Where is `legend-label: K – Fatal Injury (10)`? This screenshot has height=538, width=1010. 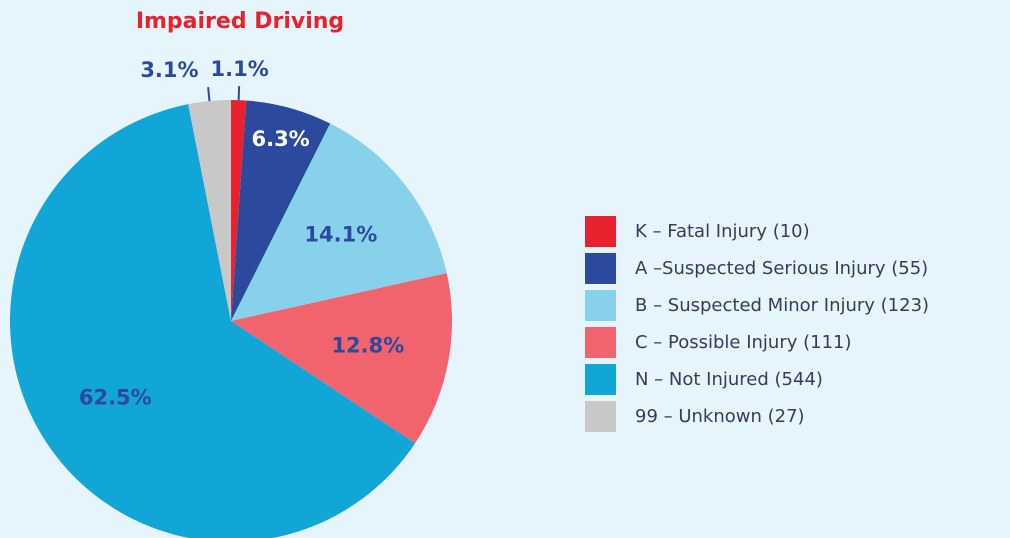
legend-label: K – Fatal Injury (10) is located at coordinates (722, 231).